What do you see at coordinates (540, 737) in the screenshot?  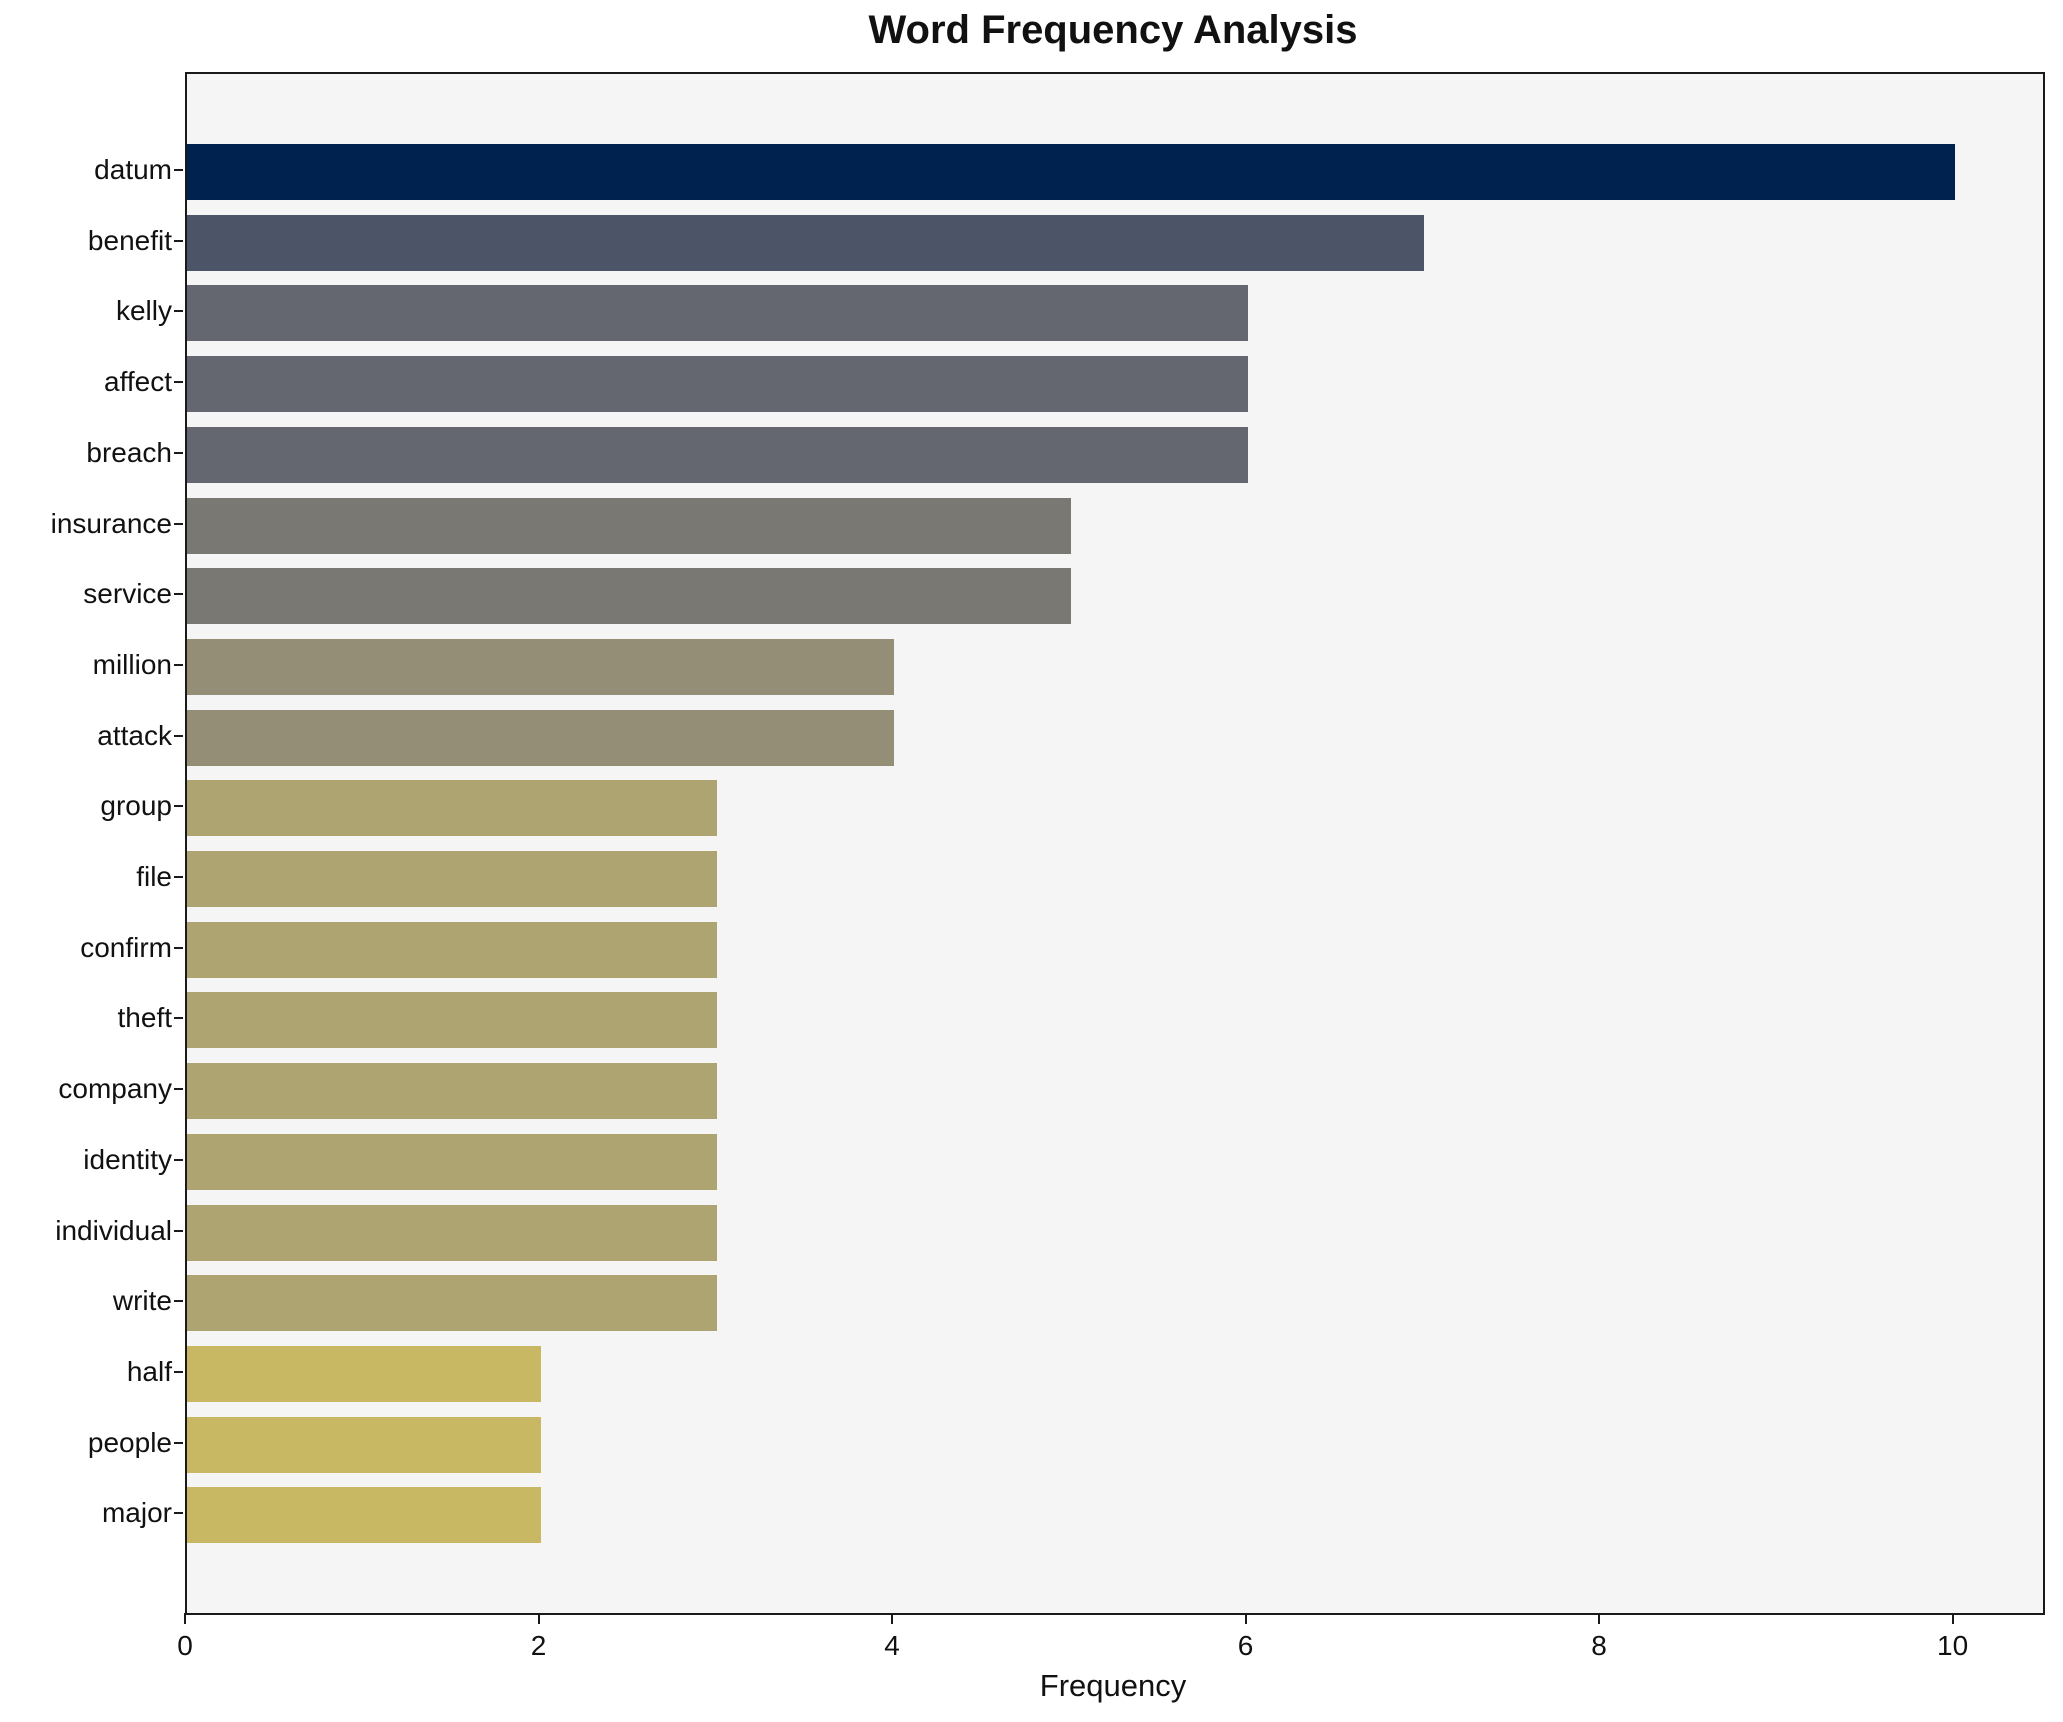 I see `bar-attack` at bounding box center [540, 737].